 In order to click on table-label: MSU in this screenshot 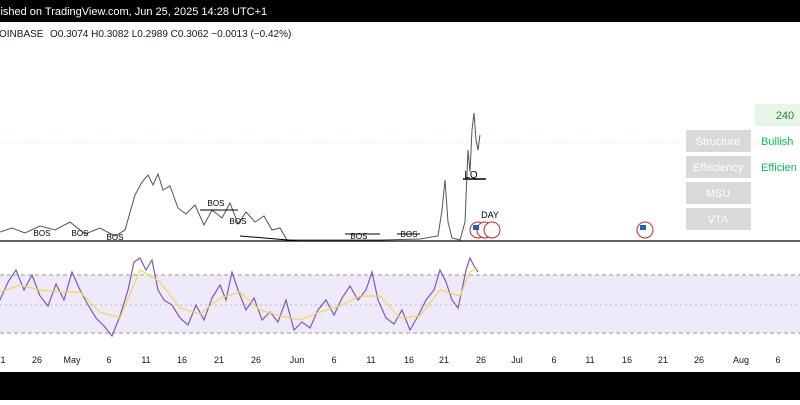, I will do `click(718, 194)`.